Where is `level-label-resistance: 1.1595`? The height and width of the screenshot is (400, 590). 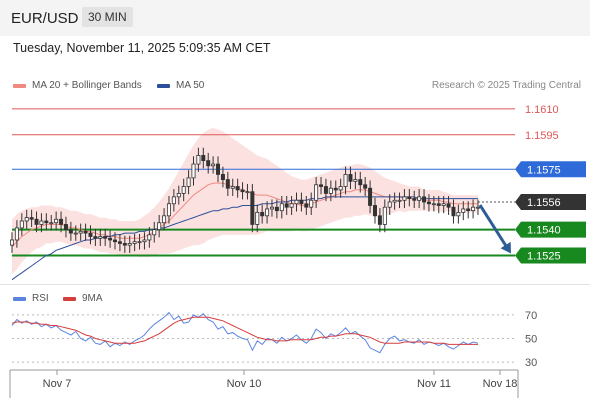
level-label-resistance: 1.1595 is located at coordinates (542, 136).